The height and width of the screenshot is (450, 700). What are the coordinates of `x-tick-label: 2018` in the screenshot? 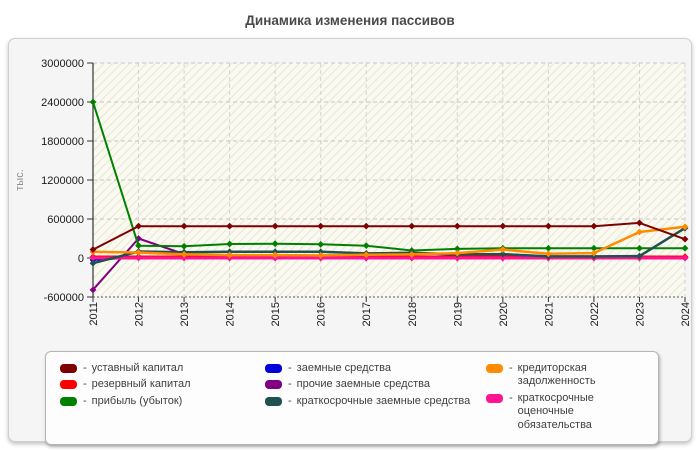 It's located at (413, 314).